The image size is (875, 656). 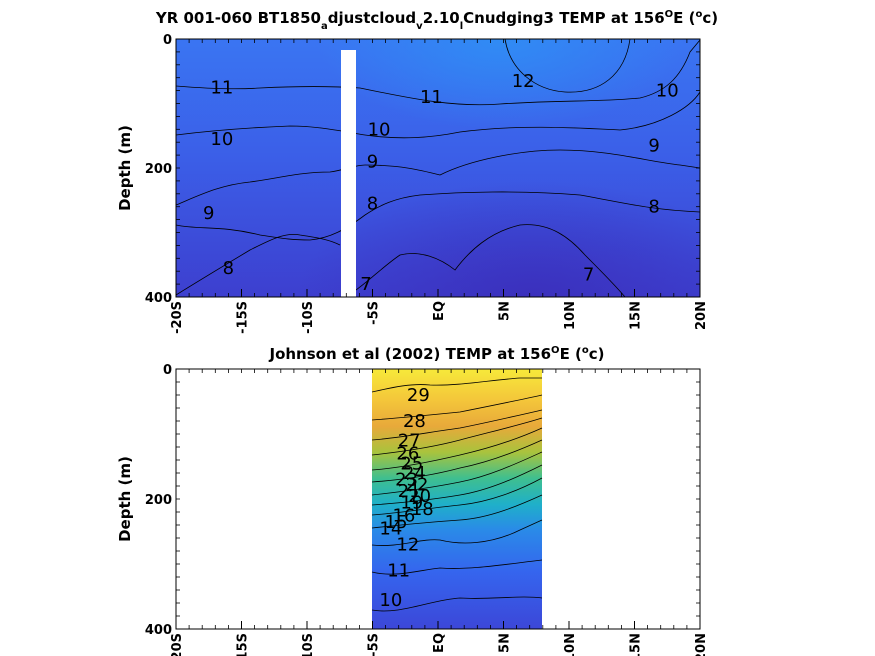 What do you see at coordinates (407, 454) in the screenshot?
I see `contour-label: 26` at bounding box center [407, 454].